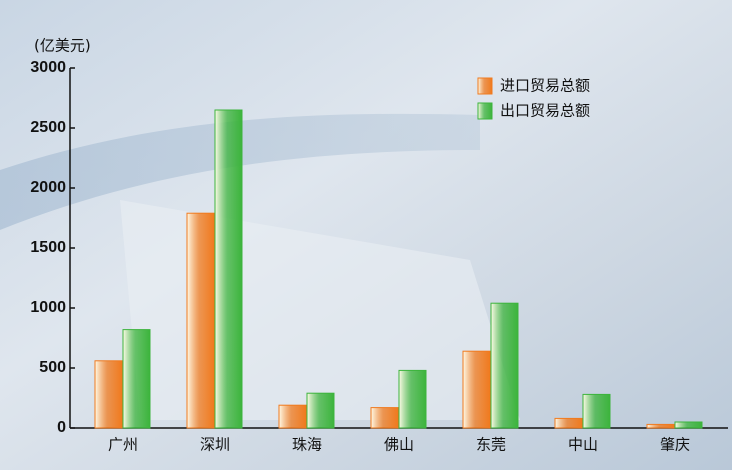  I want to click on legend-label: 进口贸易总额, so click(545, 86).